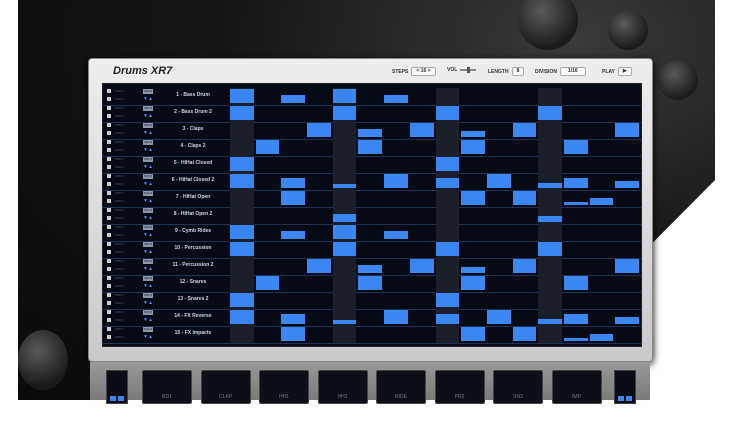 Image resolution: width=735 pixels, height=423 pixels. Describe the element at coordinates (117, 387) in the screenshot. I see `left-pad-meter` at that location.